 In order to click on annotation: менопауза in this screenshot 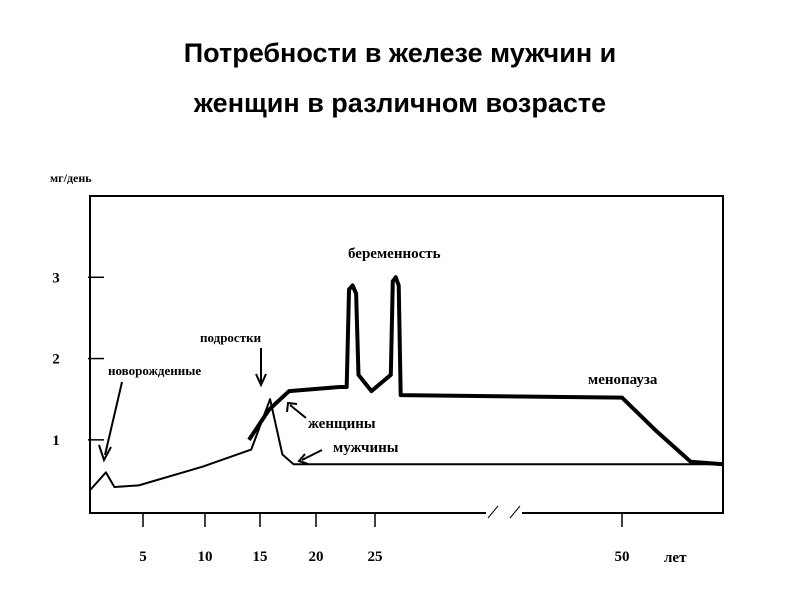, I will do `click(623, 380)`.